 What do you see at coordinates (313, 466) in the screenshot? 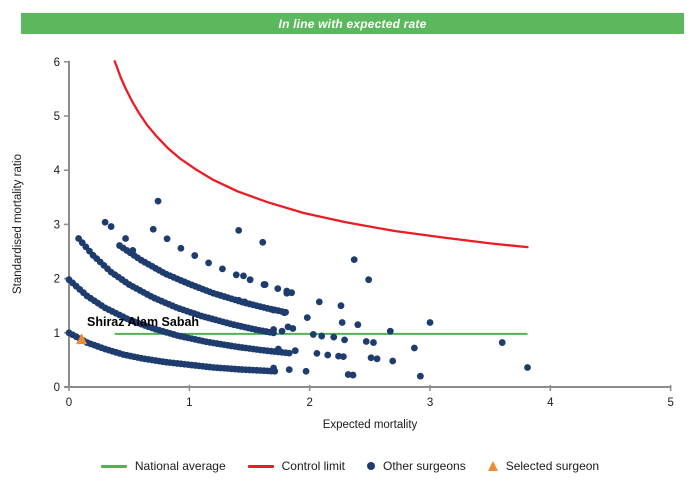
I see `legend-label-control-limit: Control limit` at bounding box center [313, 466].